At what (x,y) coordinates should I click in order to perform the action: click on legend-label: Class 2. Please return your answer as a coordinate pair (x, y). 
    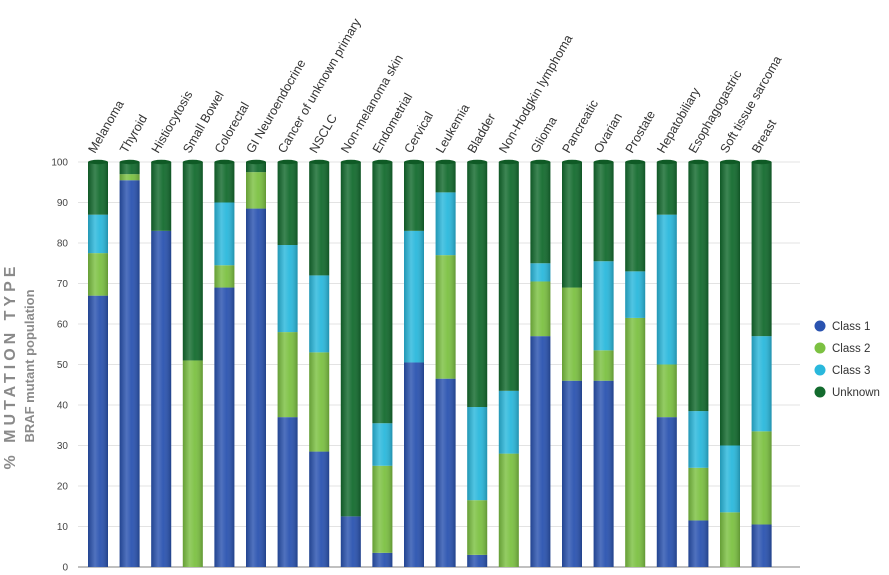
    Looking at the image, I should click on (851, 349).